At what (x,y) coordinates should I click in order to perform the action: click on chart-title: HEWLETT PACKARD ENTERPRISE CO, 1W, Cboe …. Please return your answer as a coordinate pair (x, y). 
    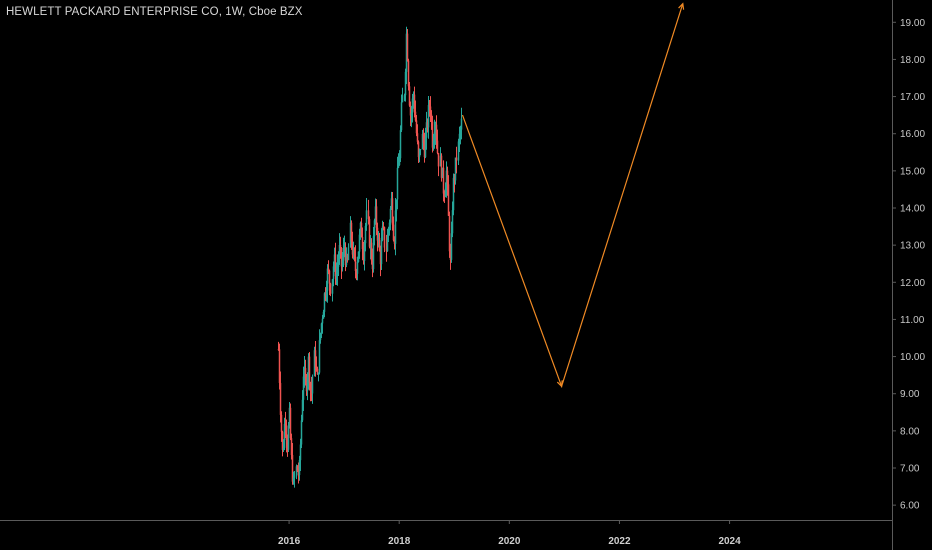
    Looking at the image, I should click on (154, 12).